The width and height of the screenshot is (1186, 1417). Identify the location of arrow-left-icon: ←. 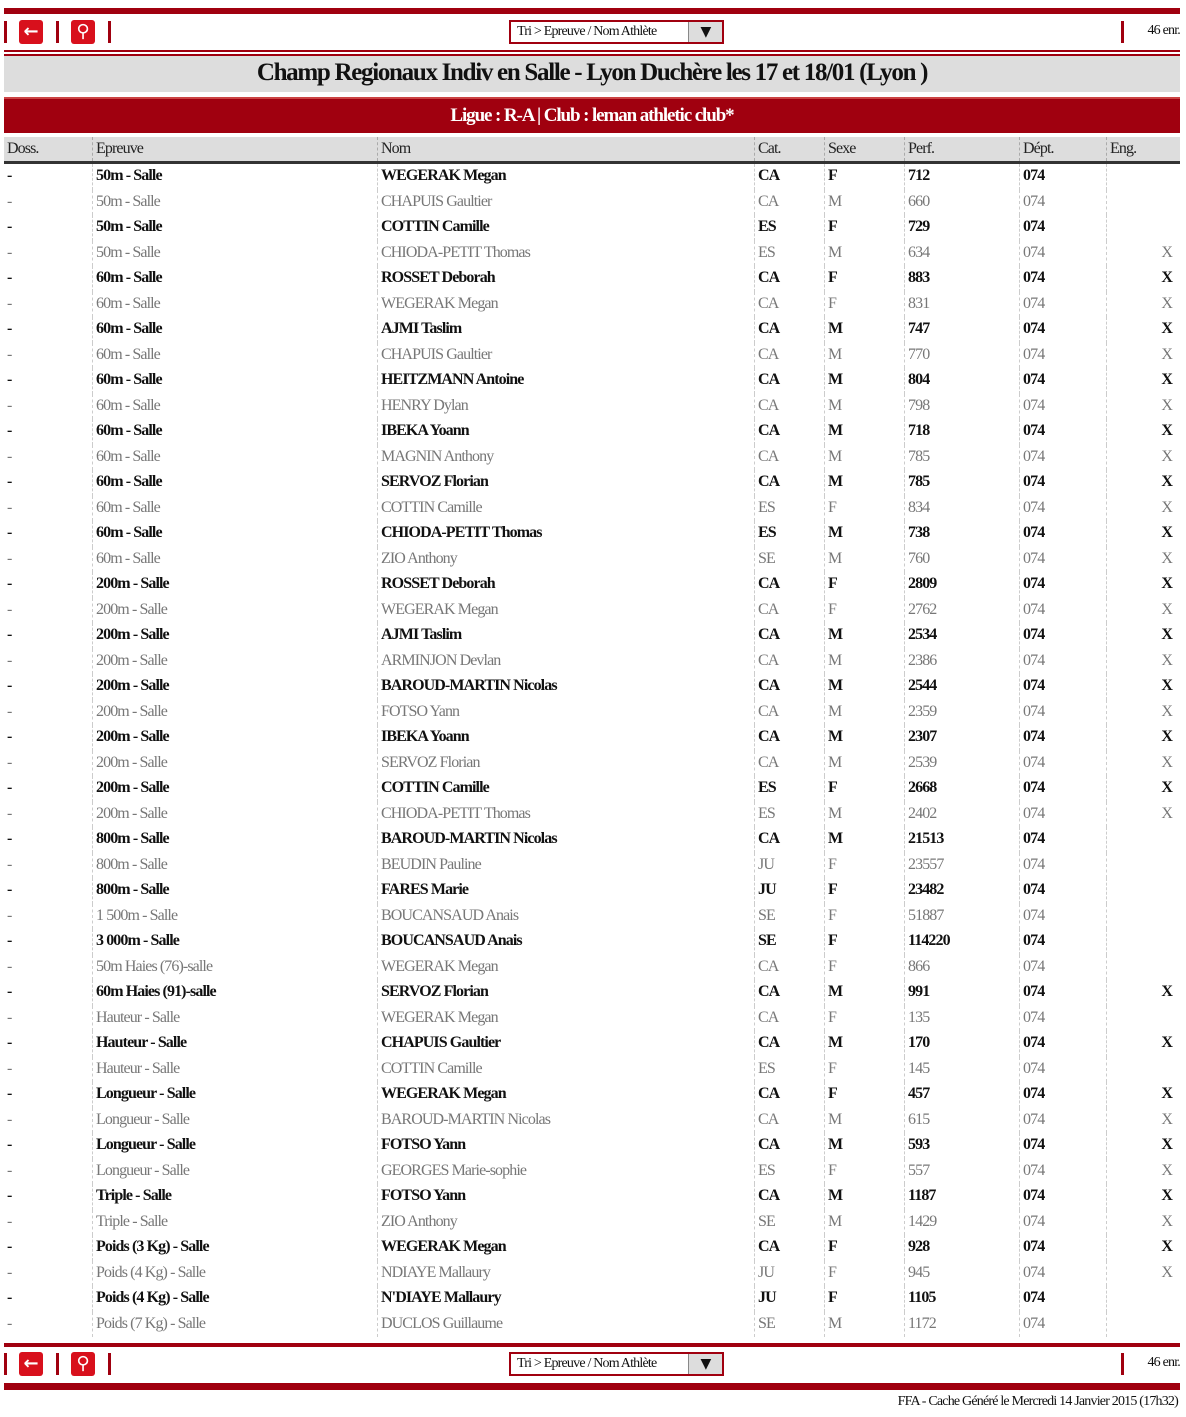
(31, 1363).